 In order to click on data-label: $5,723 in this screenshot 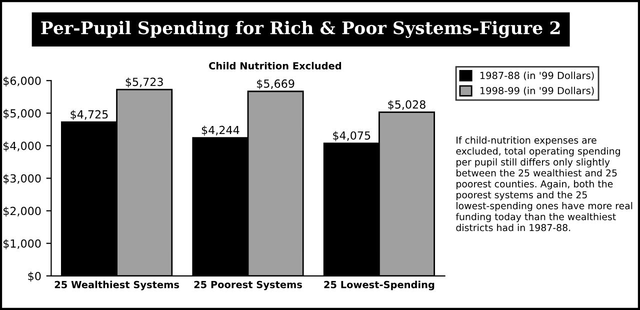, I will do `click(144, 82)`.